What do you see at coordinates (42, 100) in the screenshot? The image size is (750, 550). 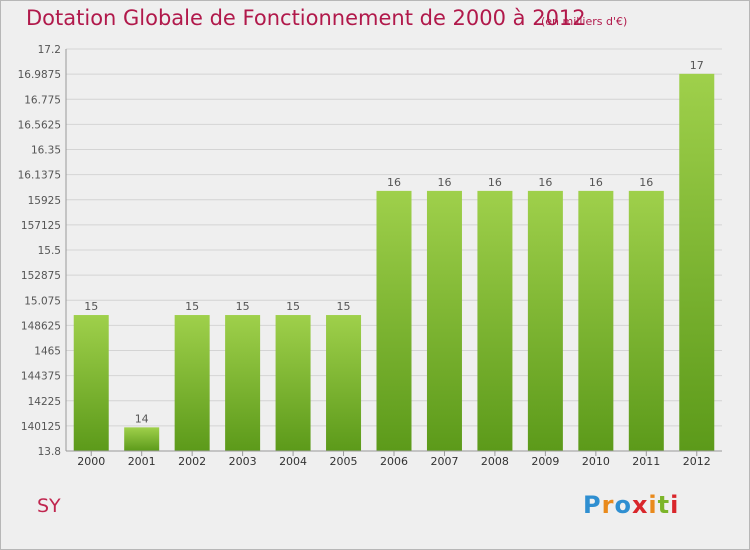 I see `y-tick-label: 16.775` at bounding box center [42, 100].